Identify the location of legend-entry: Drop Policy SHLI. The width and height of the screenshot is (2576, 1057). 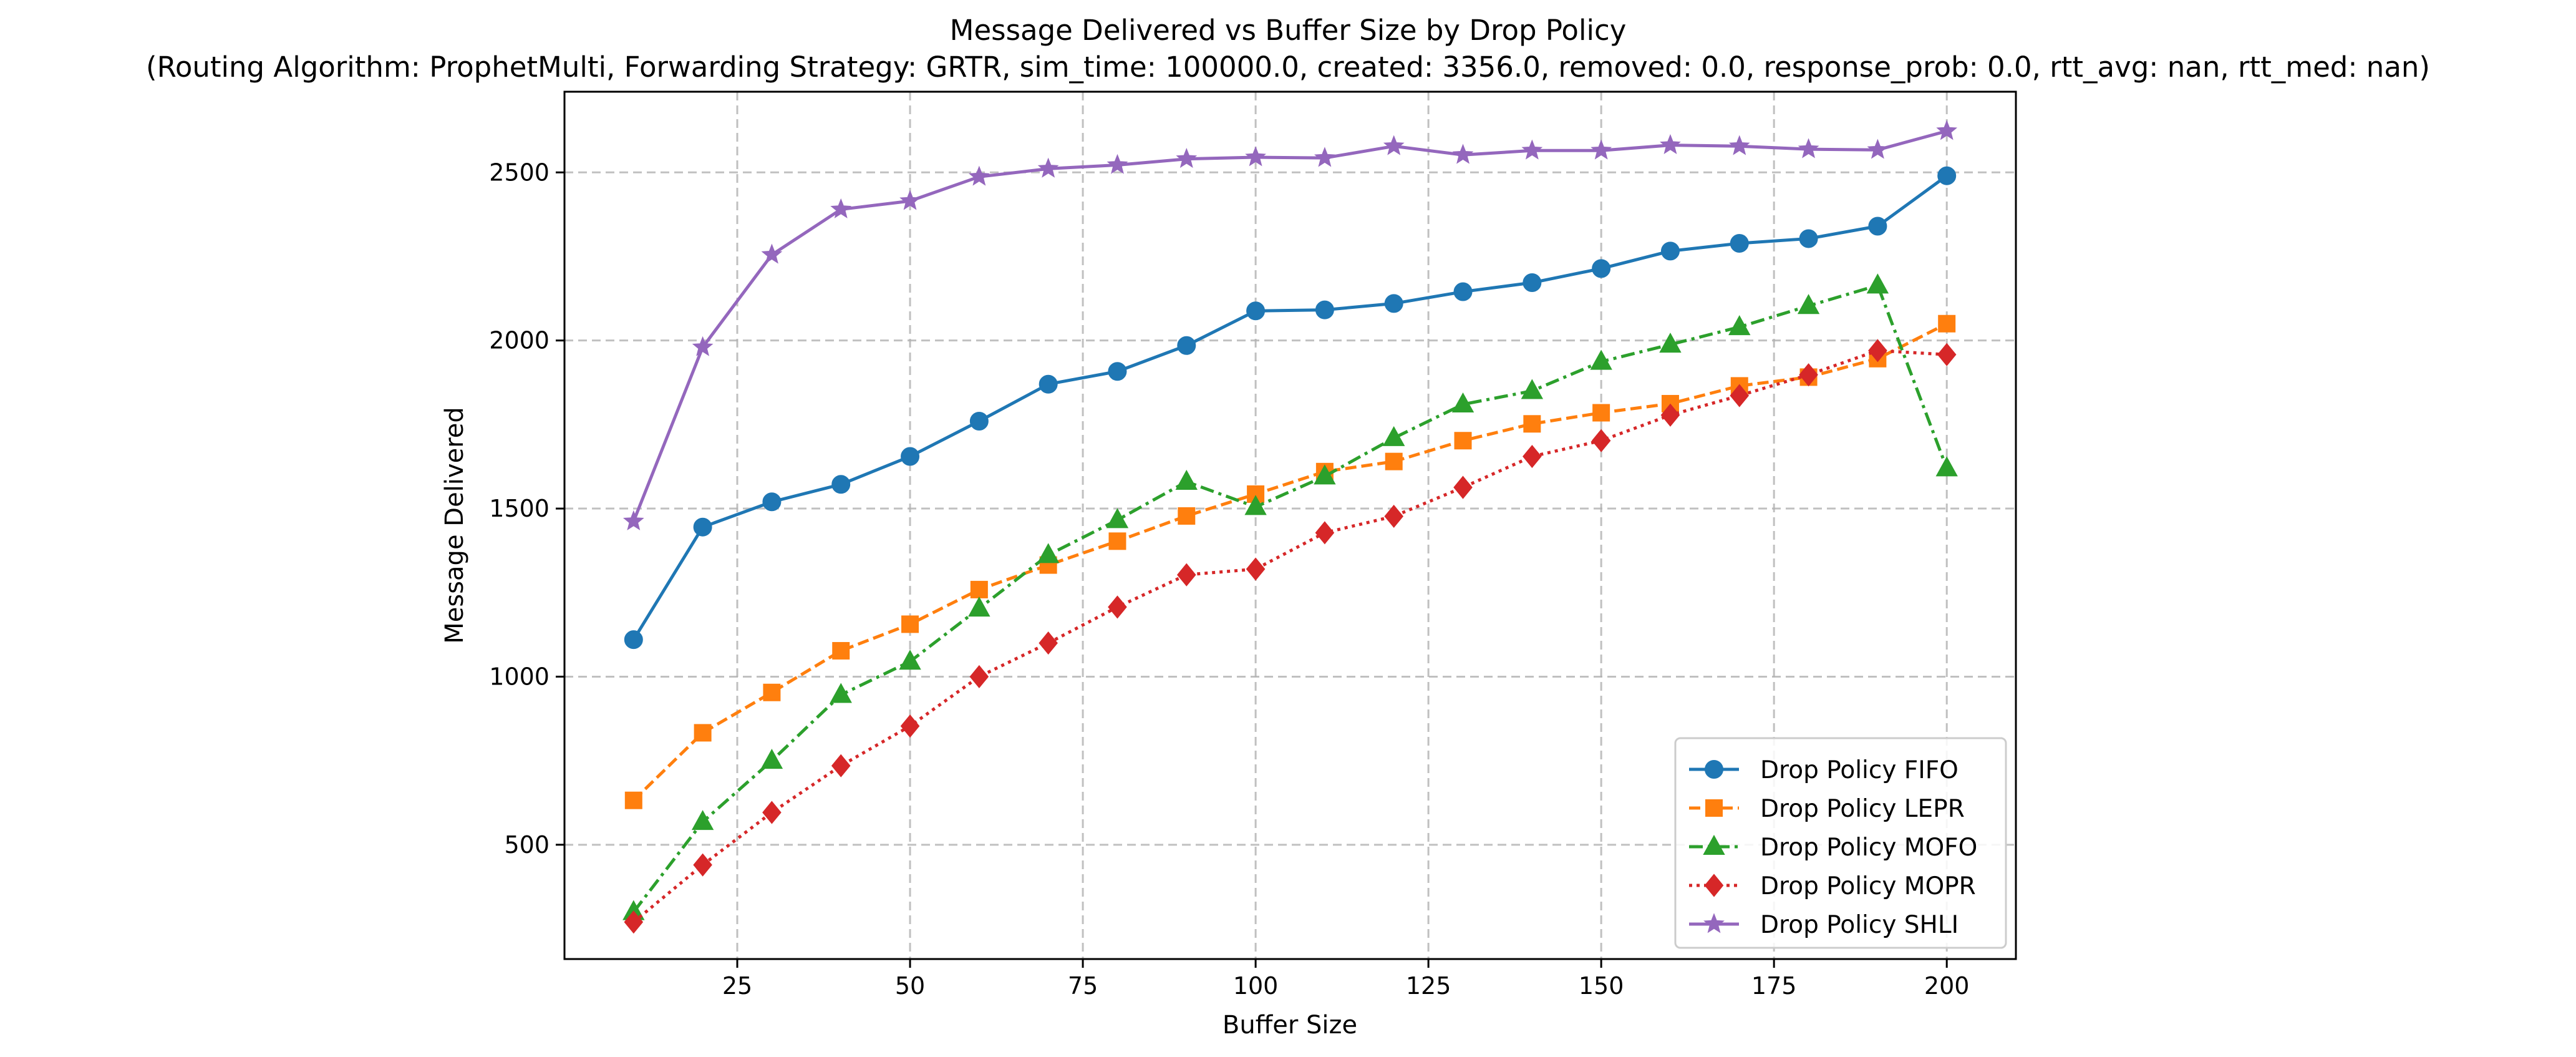
(1824, 925).